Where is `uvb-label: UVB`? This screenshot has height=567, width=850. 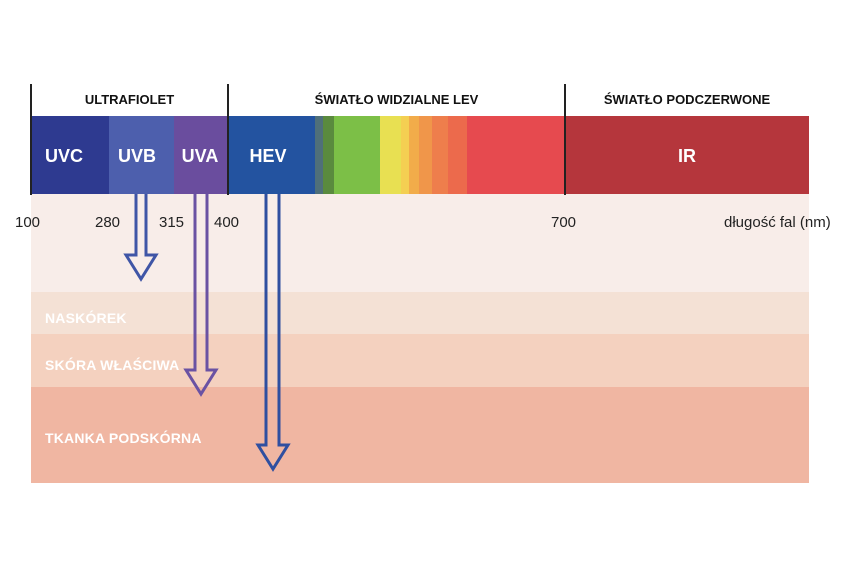
uvb-label: UVB is located at coordinates (136, 156).